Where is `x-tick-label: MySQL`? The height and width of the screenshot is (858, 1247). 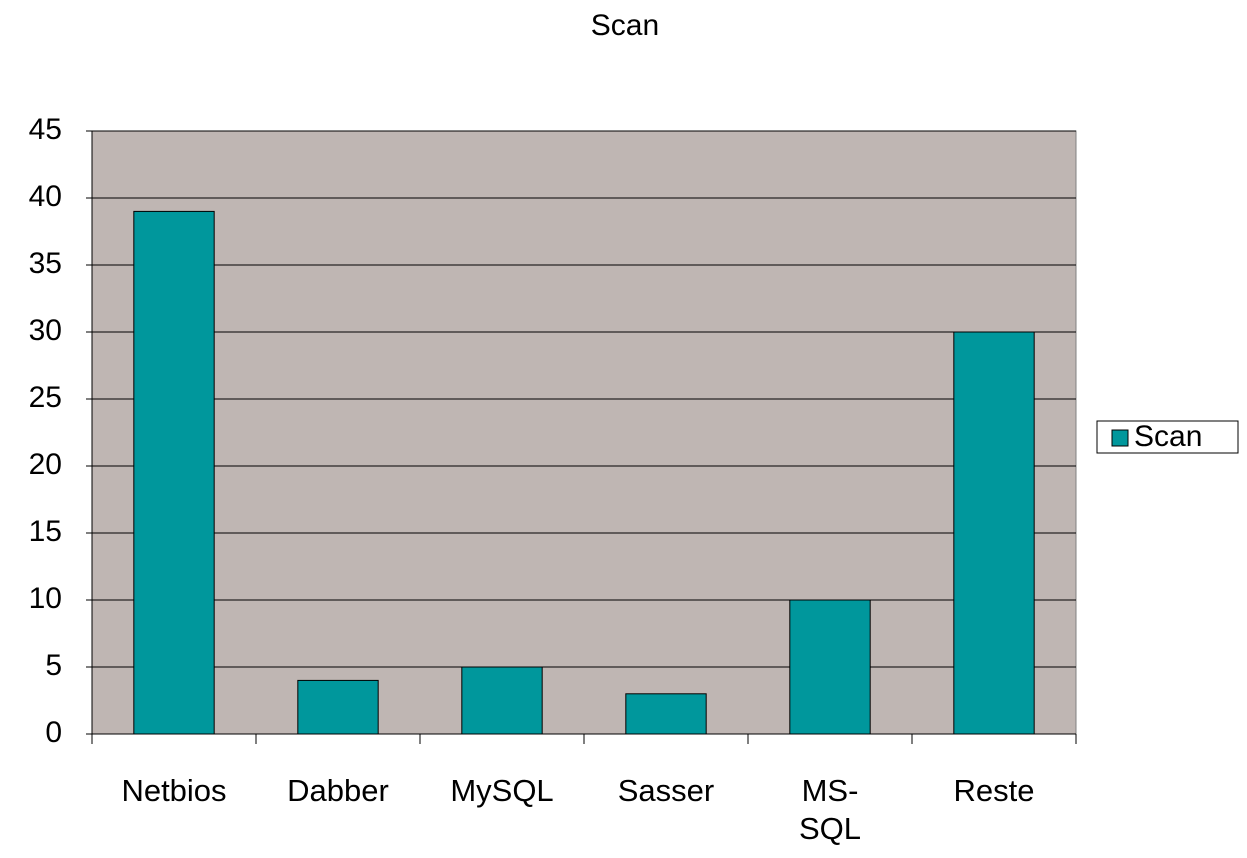
x-tick-label: MySQL is located at coordinates (502, 791).